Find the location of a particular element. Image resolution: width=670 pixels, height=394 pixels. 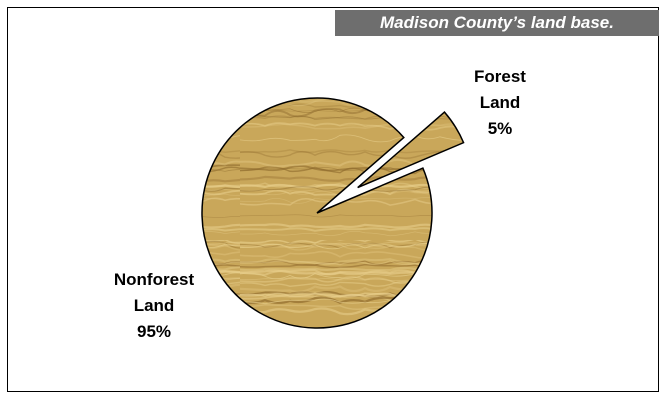

chart-title: Madison County’s land base. is located at coordinates (497, 23).